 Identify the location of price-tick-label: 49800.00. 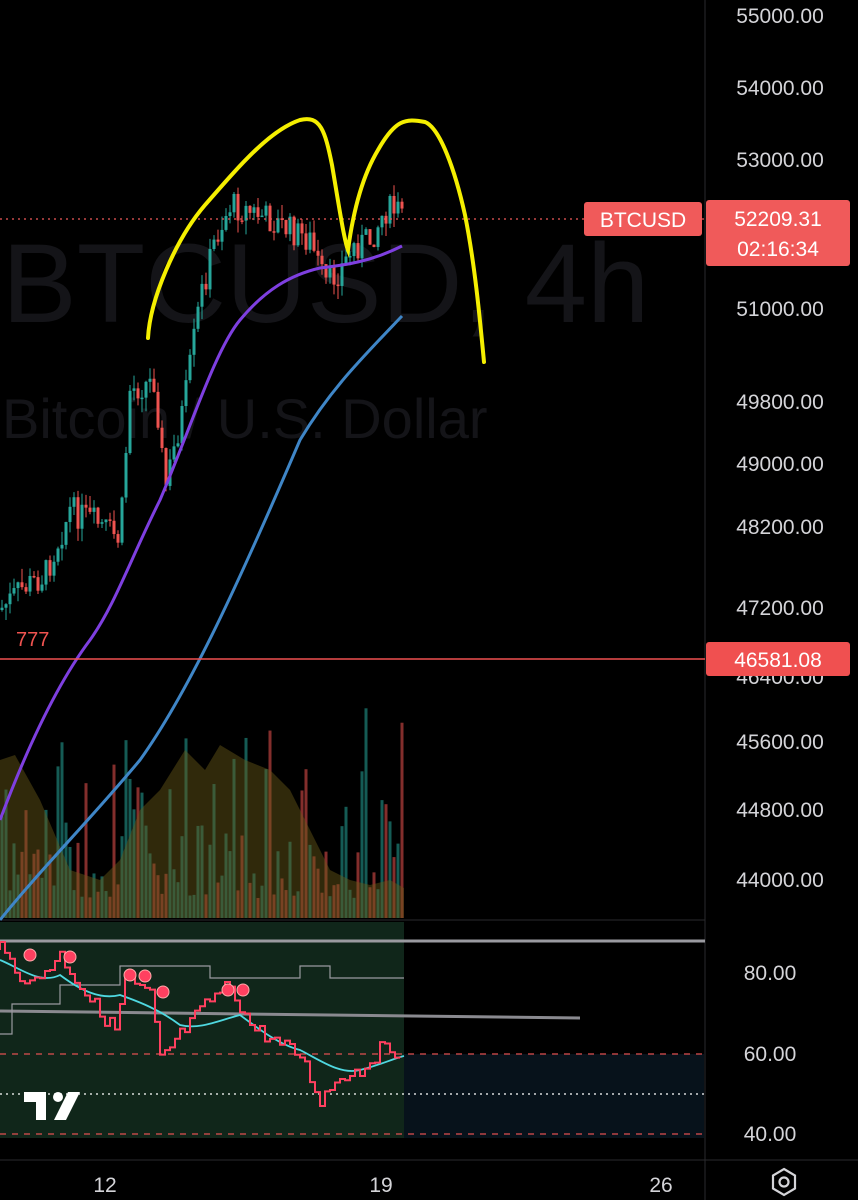
(780, 402).